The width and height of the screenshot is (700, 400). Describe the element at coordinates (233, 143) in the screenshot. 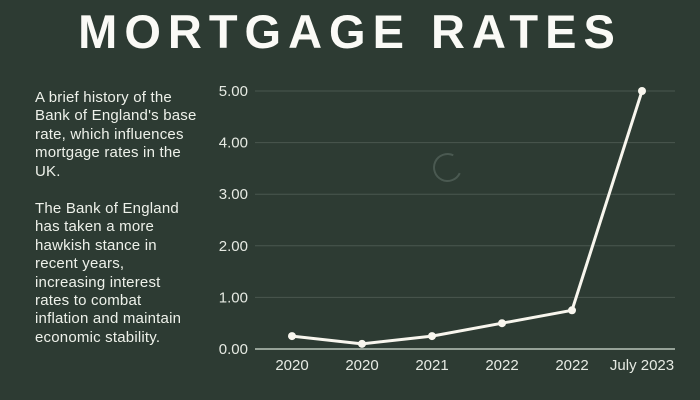

I see `y-axis-tick-label: 4.00` at that location.